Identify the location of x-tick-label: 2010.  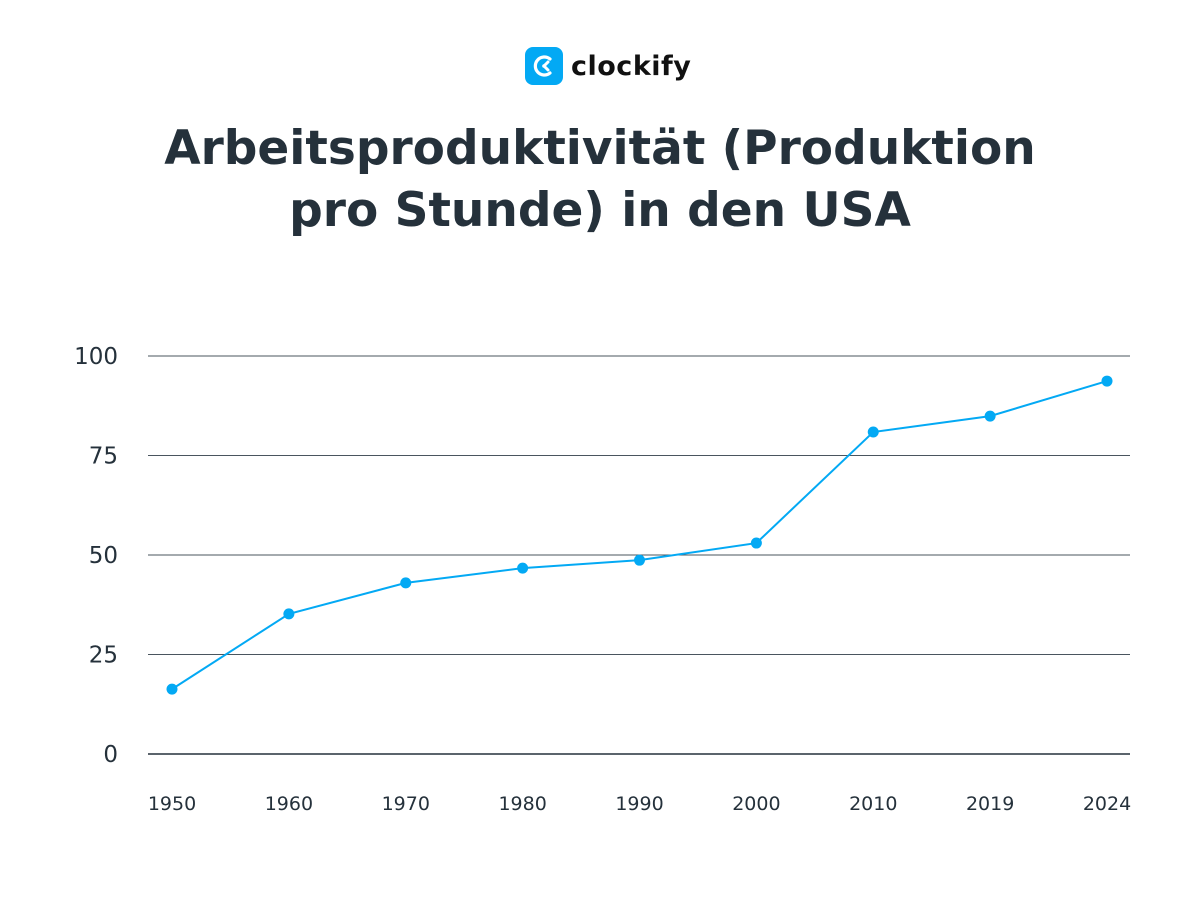
(873, 804).